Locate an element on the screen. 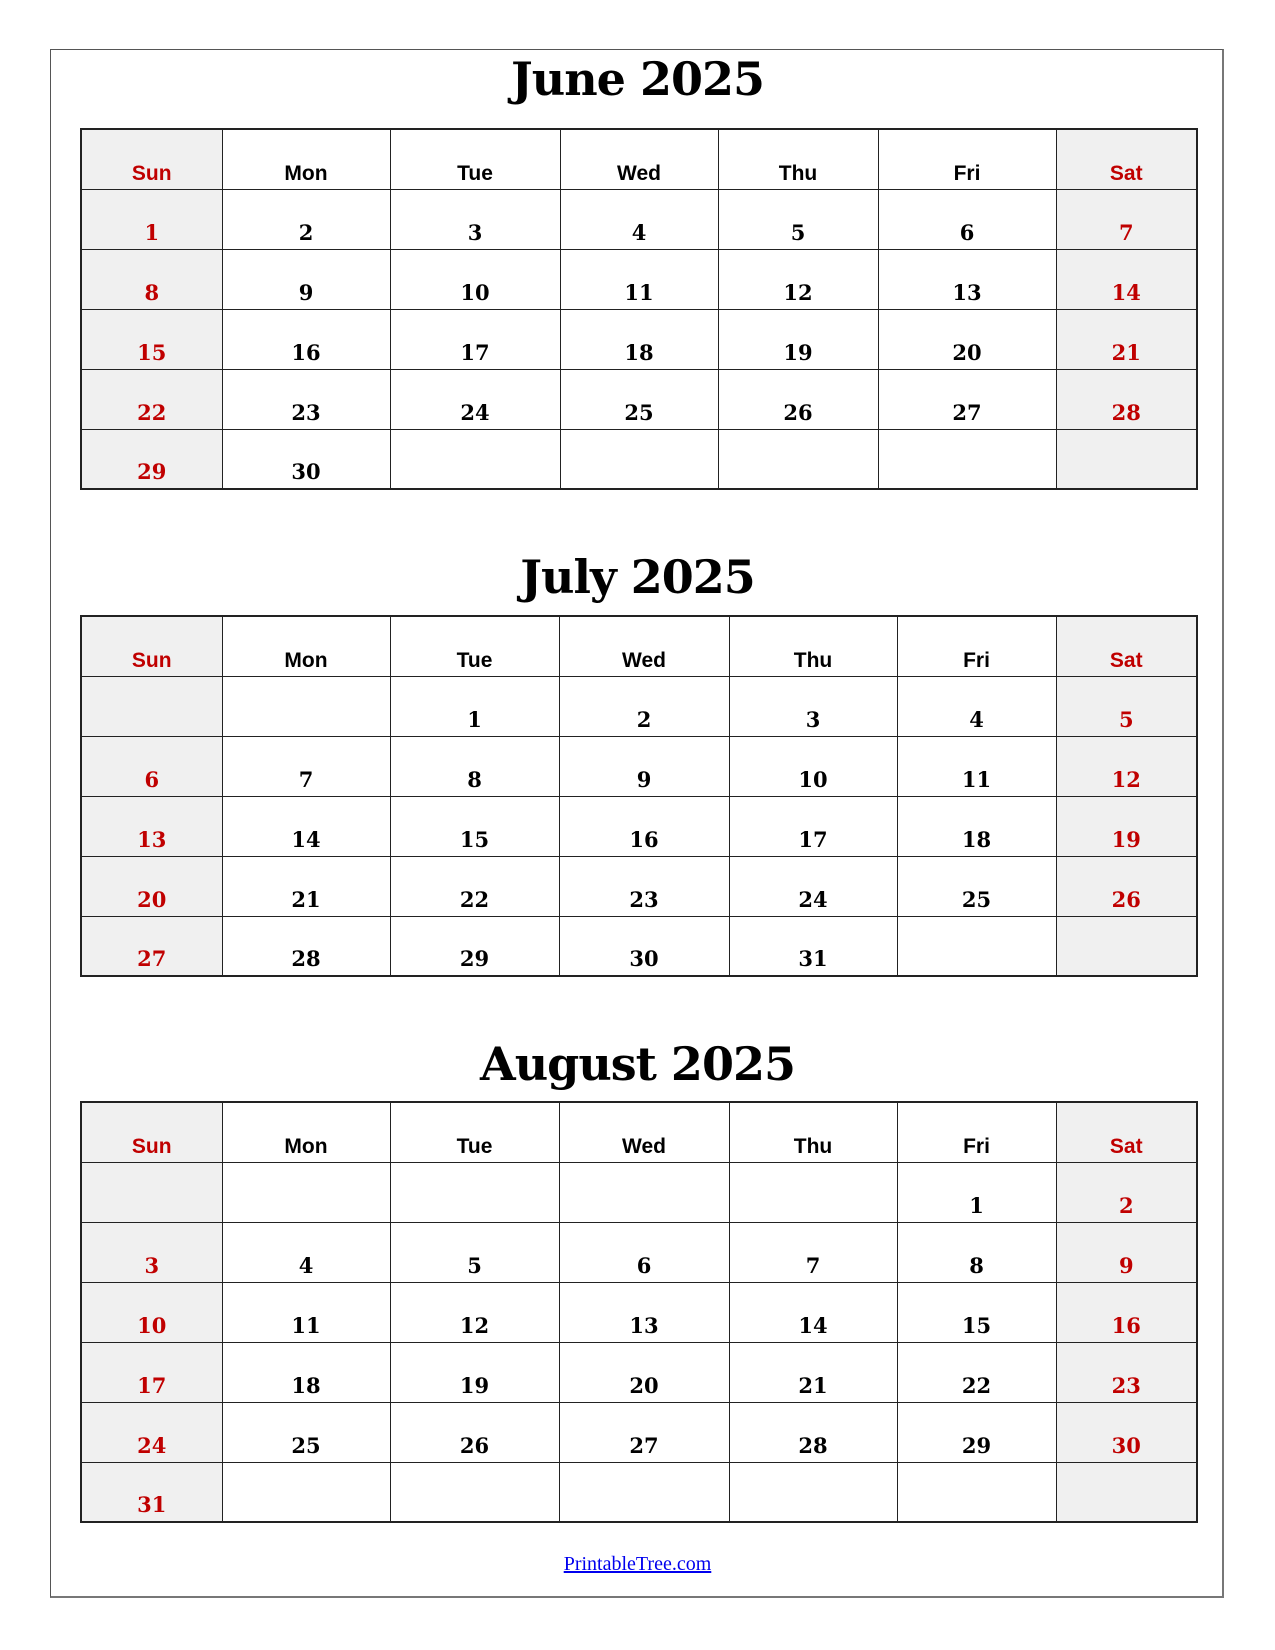 The width and height of the screenshot is (1275, 1650). week-row: 17 18 19 20 21 22 23 is located at coordinates (639, 1372).